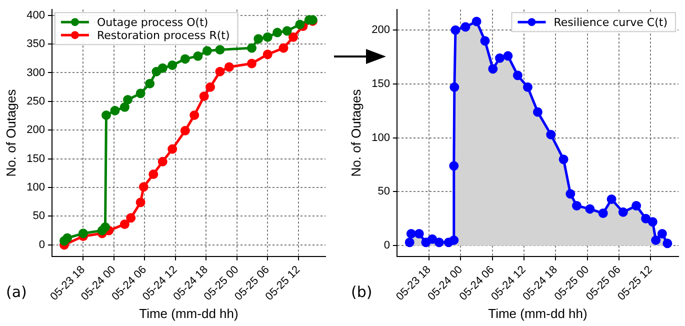 The width and height of the screenshot is (685, 326). I want to click on text: (a), so click(16, 292).